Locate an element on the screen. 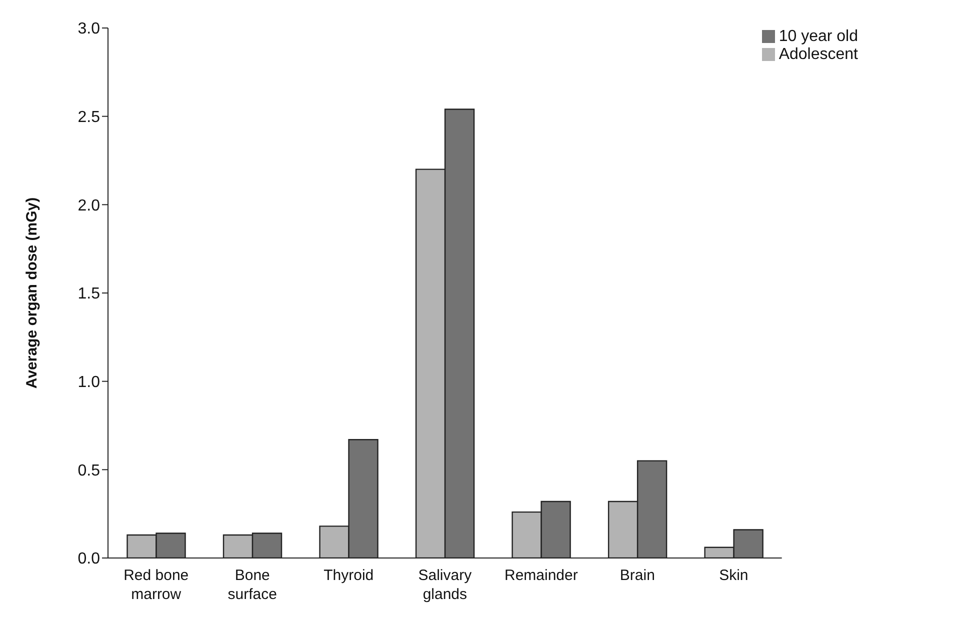 The width and height of the screenshot is (960, 640). y-tick-label: 0.5 is located at coordinates (89, 471).